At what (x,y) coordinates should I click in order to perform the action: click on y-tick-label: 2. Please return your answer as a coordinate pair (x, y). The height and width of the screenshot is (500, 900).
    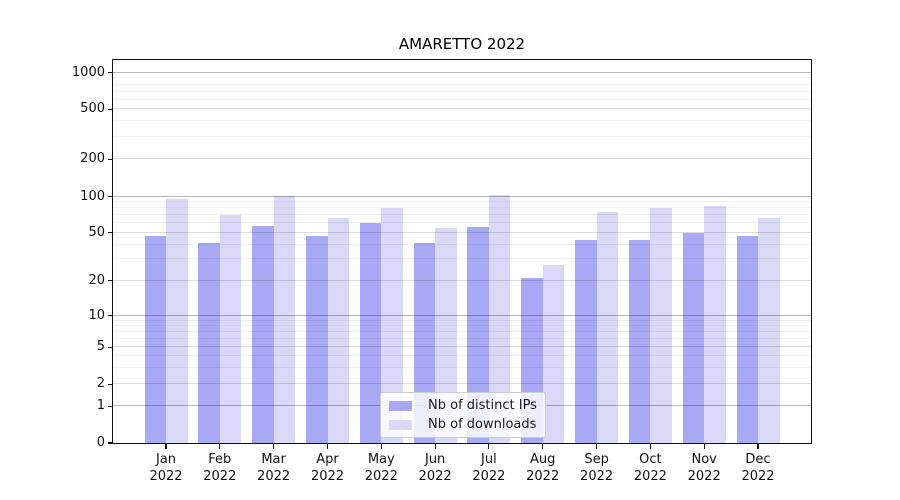
    Looking at the image, I should click on (100, 384).